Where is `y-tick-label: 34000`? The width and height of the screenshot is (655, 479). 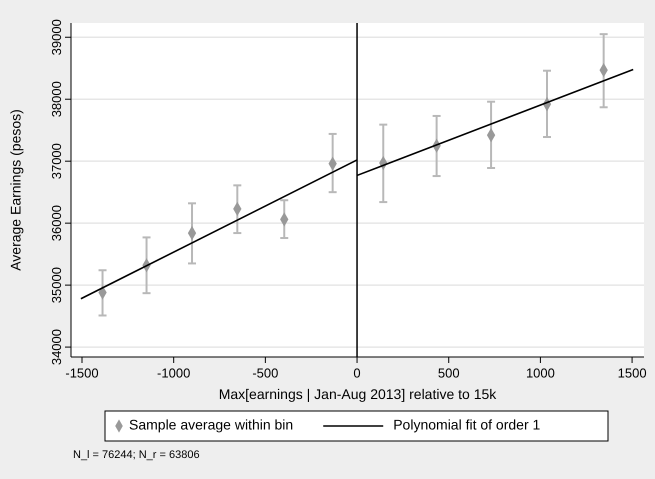 y-tick-label: 34000 is located at coordinates (56, 347).